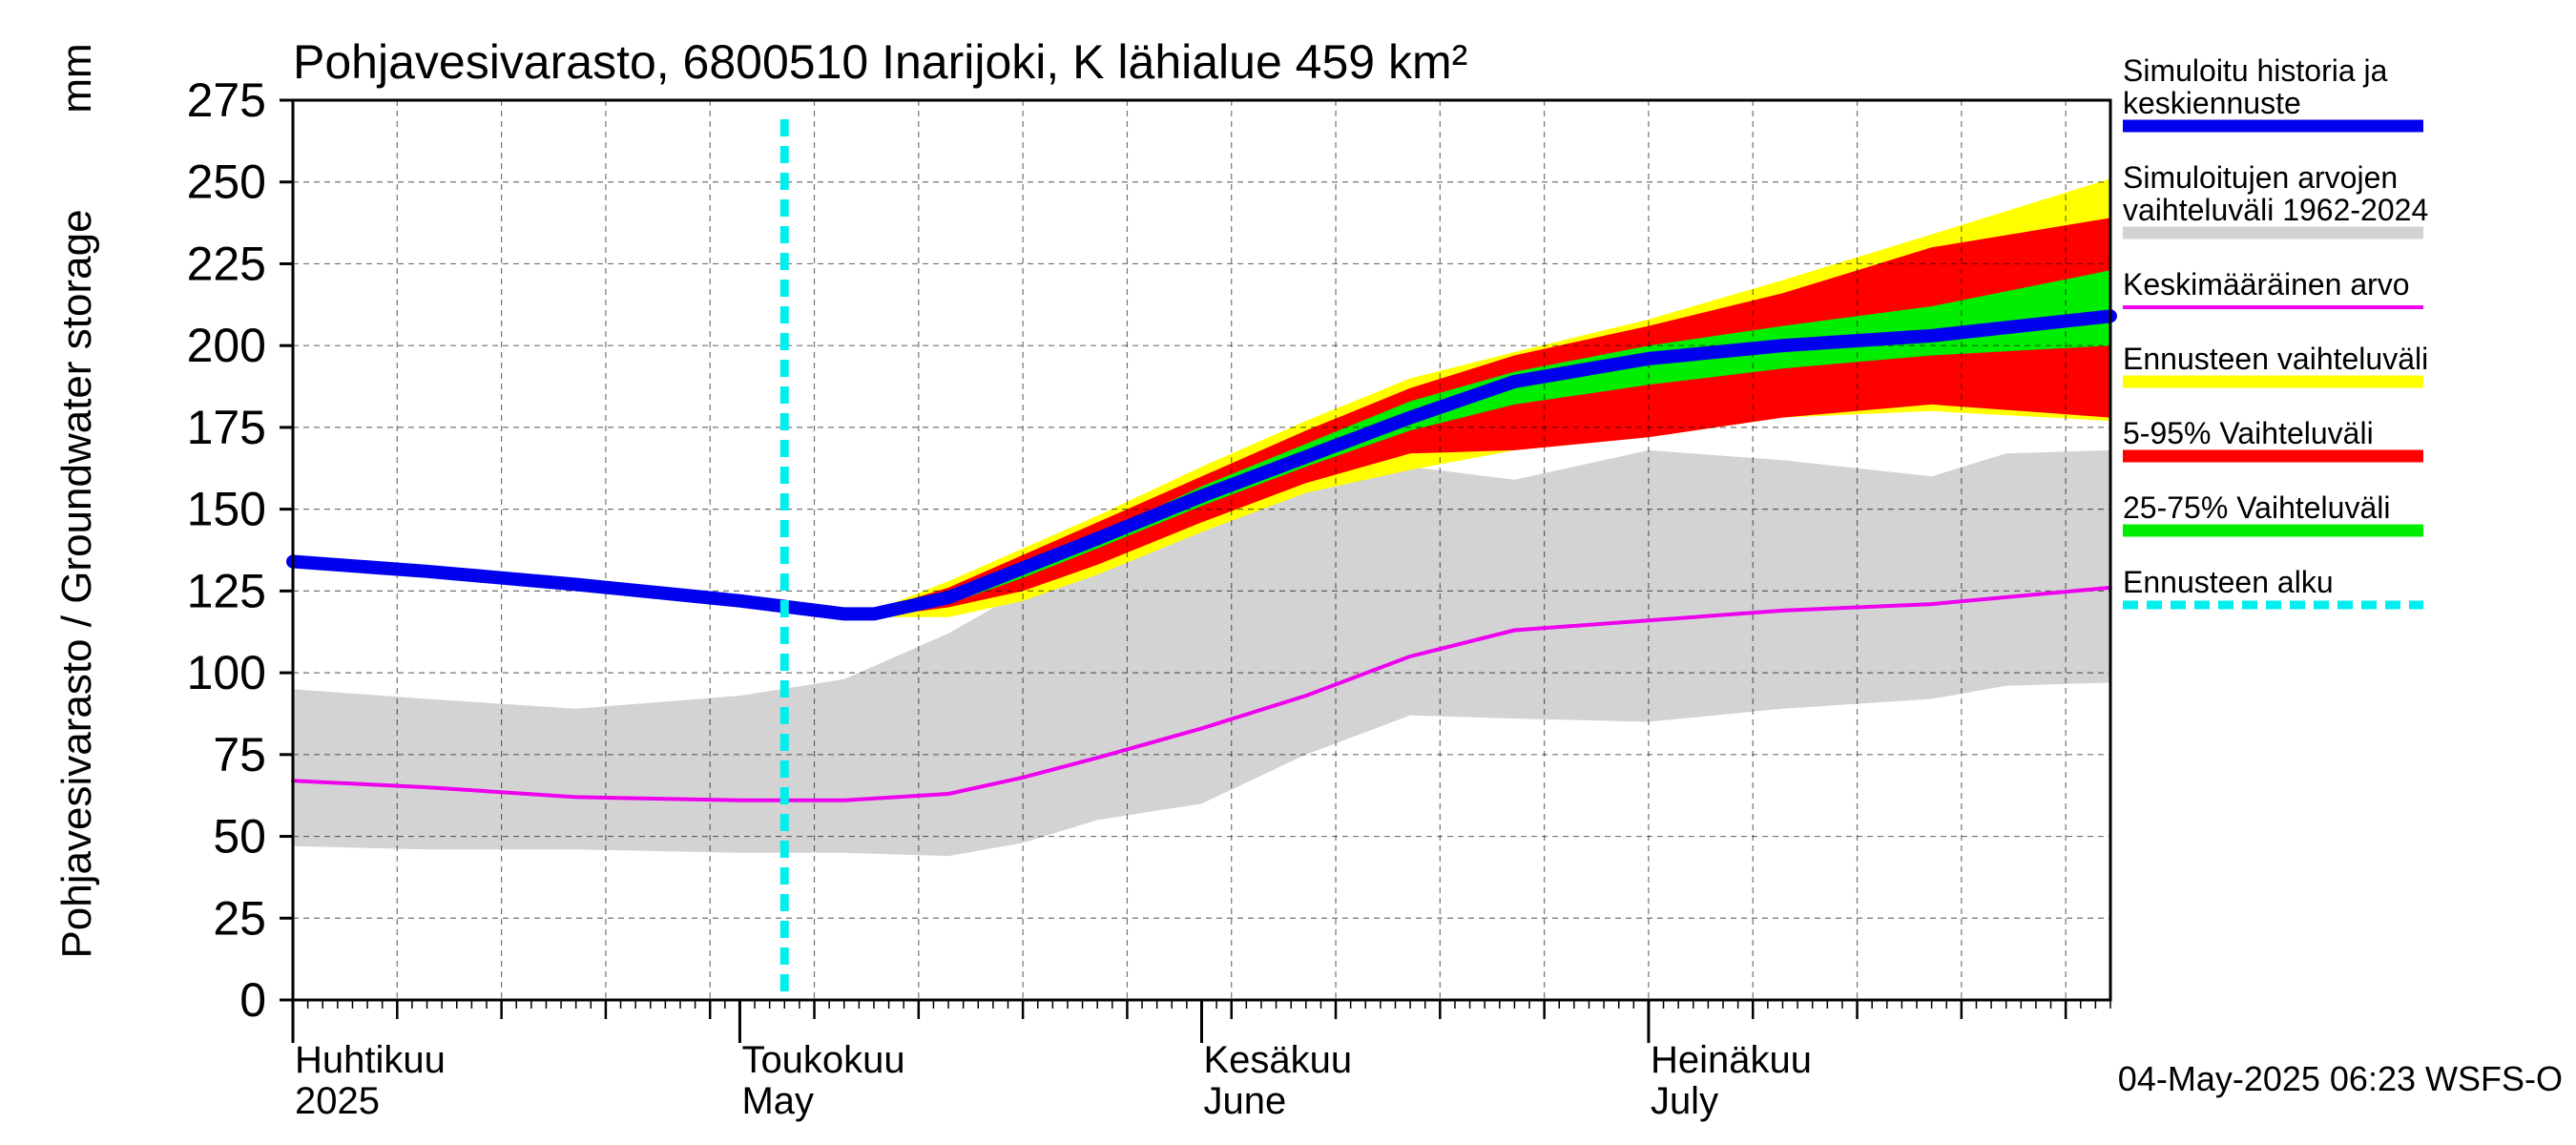  What do you see at coordinates (822, 1060) in the screenshot?
I see `x-month-label-fi: Toukokuu` at bounding box center [822, 1060].